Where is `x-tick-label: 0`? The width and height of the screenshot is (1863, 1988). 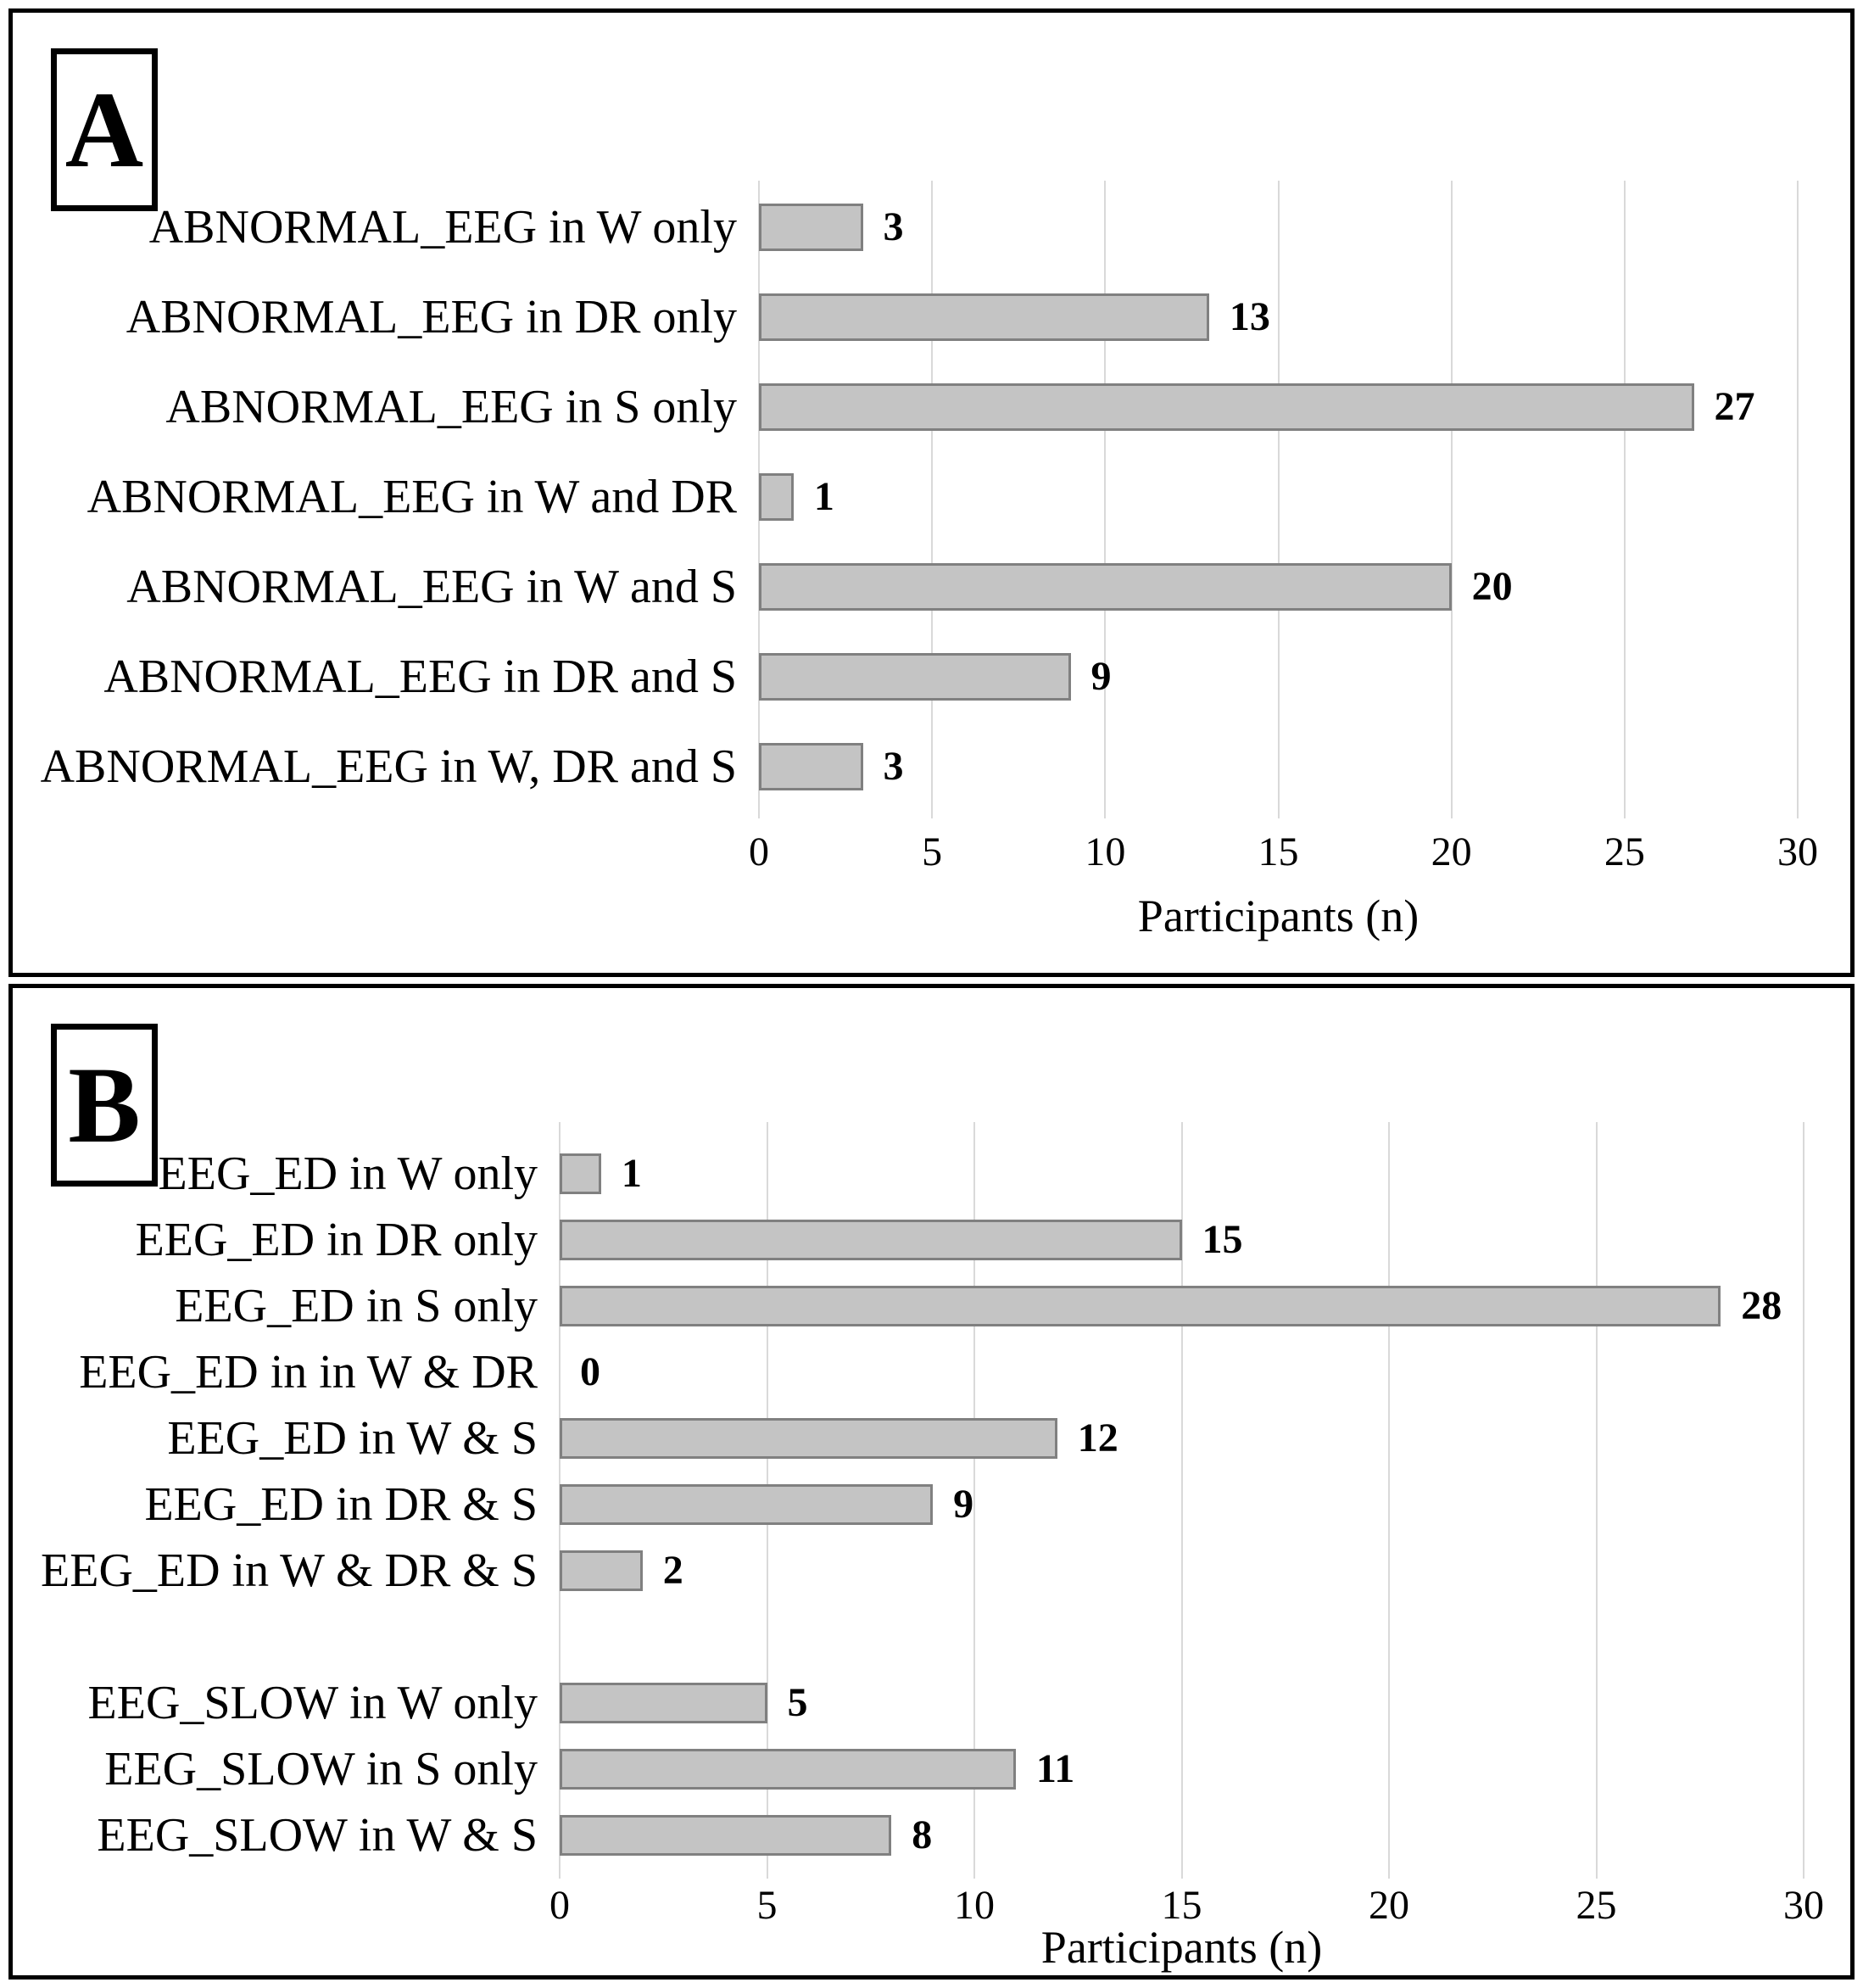 x-tick-label: 0 is located at coordinates (559, 1905).